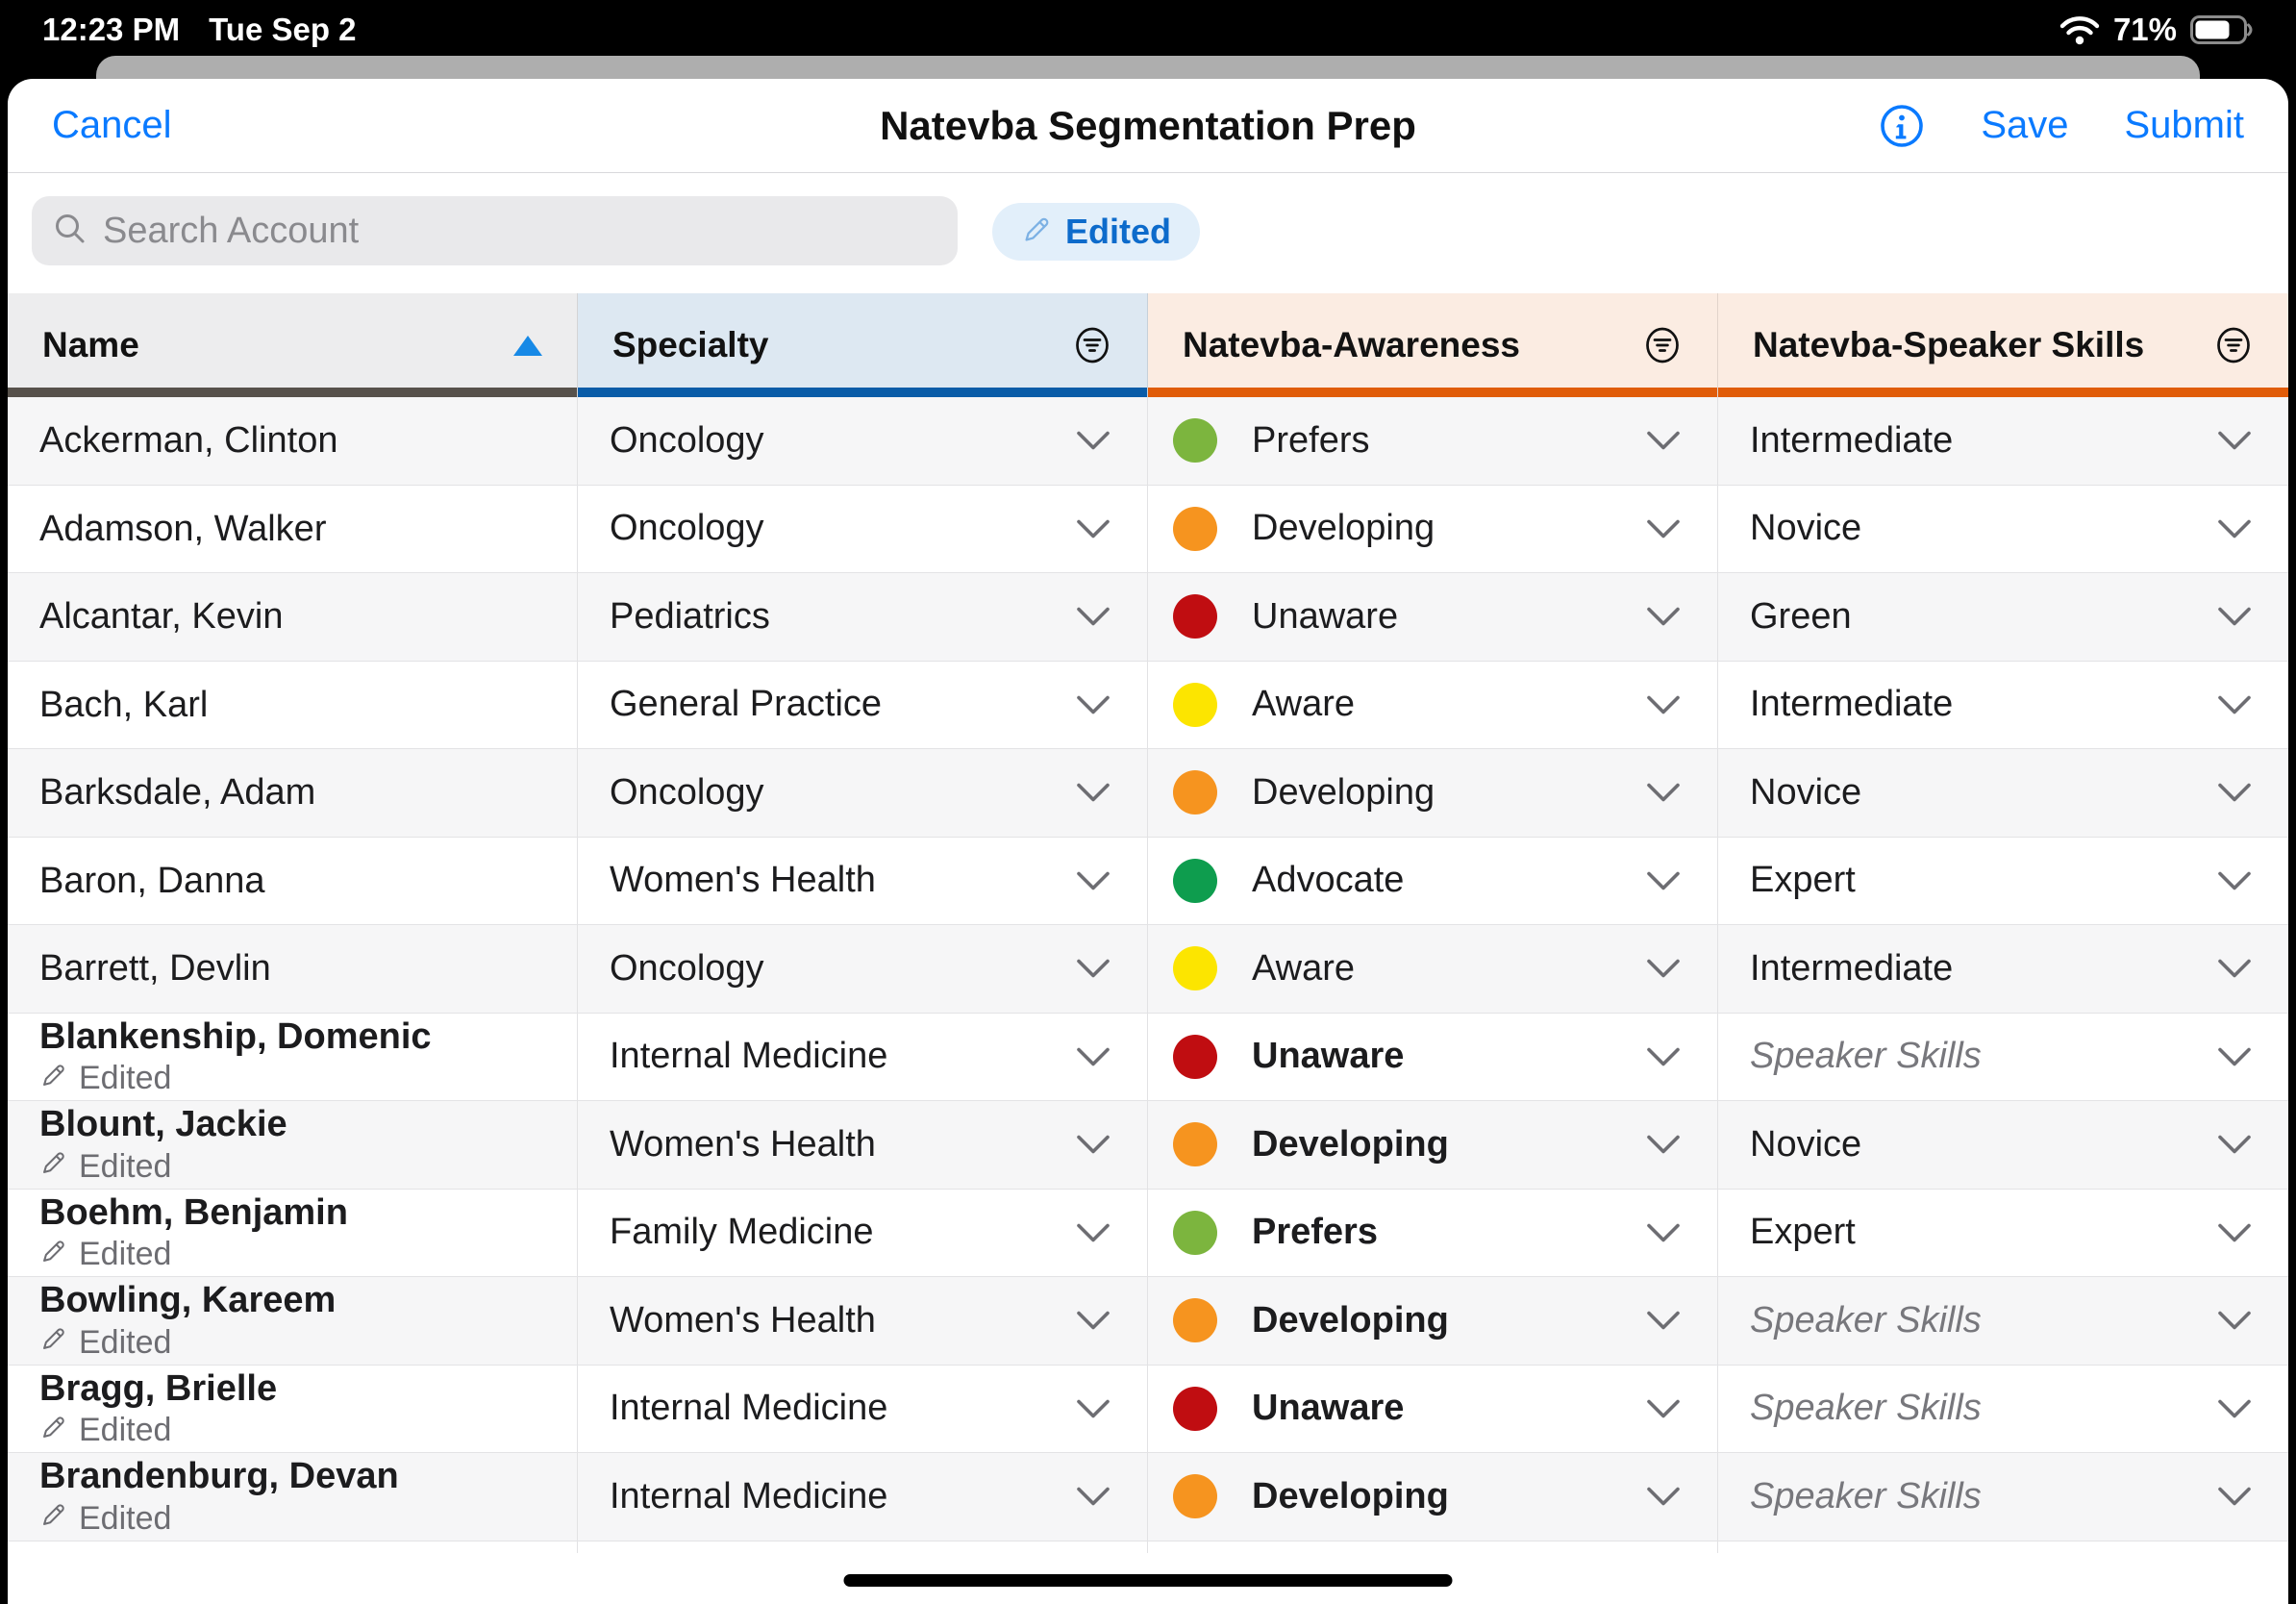 This screenshot has height=1604, width=2296. What do you see at coordinates (112, 125) in the screenshot?
I see `cancel-button: Cancel` at bounding box center [112, 125].